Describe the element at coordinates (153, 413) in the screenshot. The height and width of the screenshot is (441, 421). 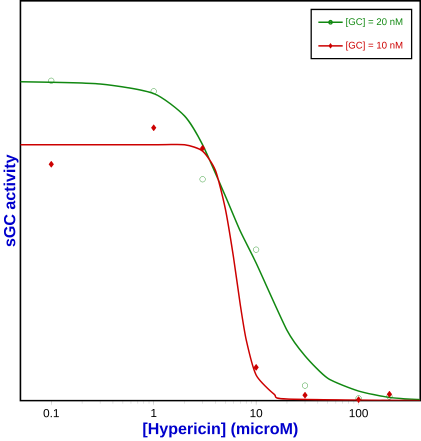
I see `x-tick-label: 1` at that location.